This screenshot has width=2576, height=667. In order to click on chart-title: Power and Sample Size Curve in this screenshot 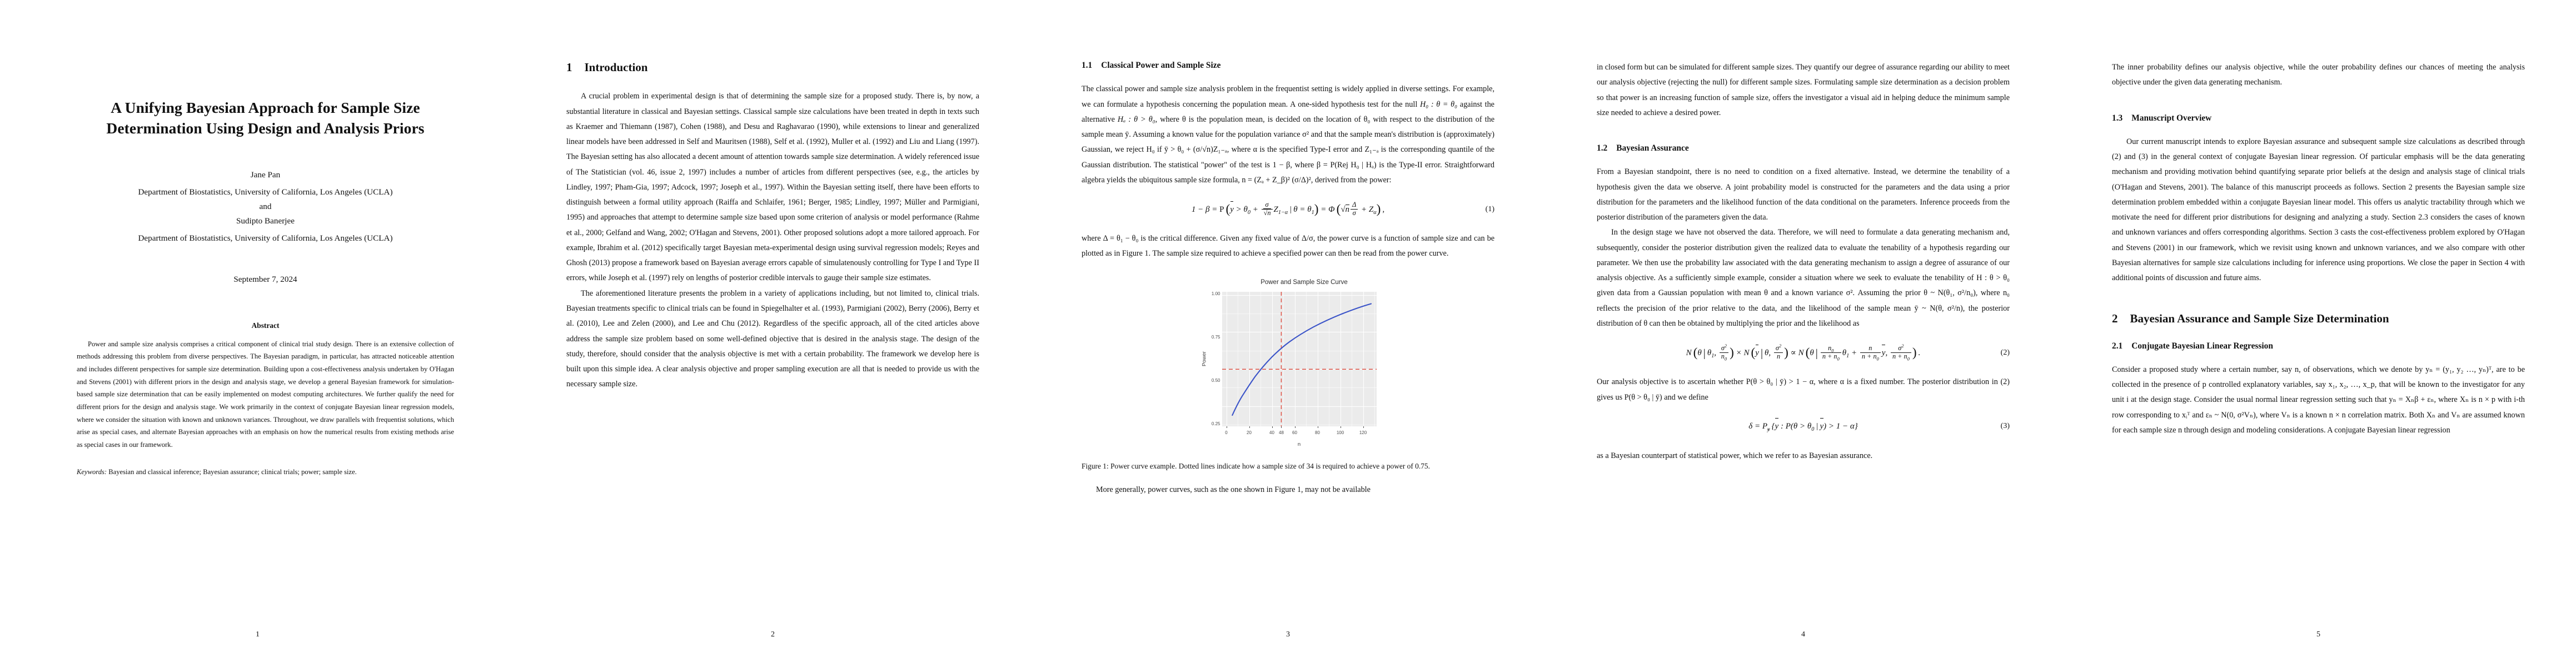, I will do `click(1304, 282)`.